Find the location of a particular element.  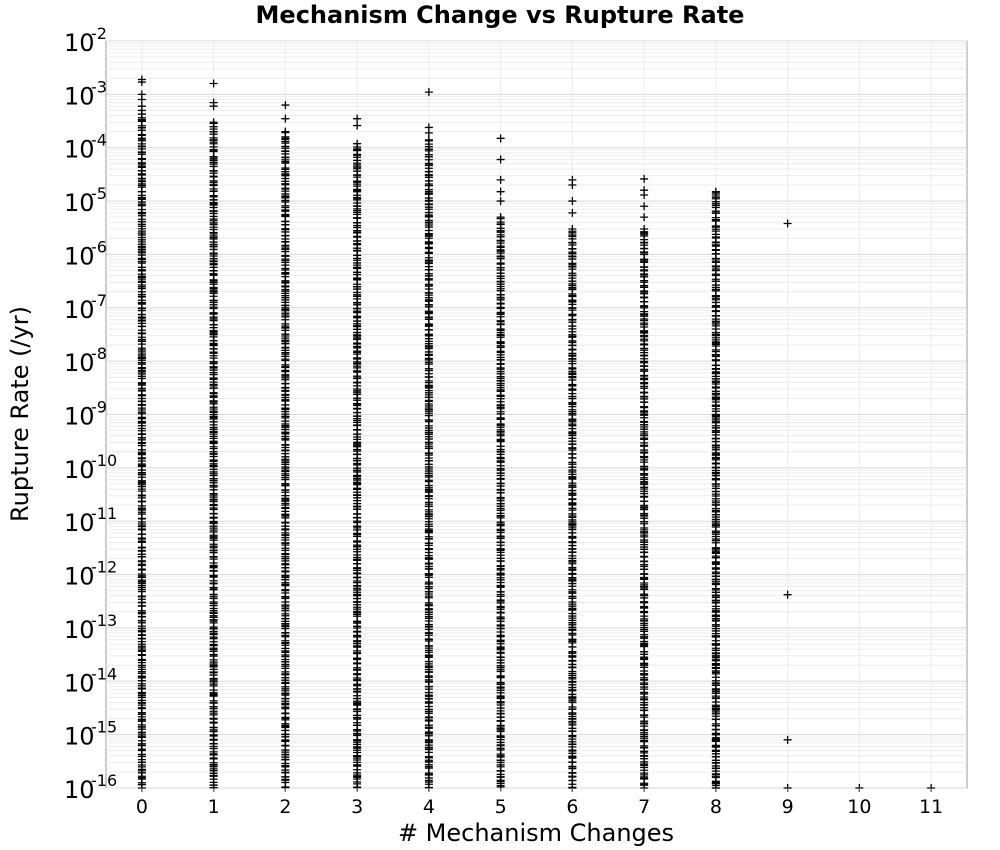

x-tick-label: 5 is located at coordinates (501, 807).